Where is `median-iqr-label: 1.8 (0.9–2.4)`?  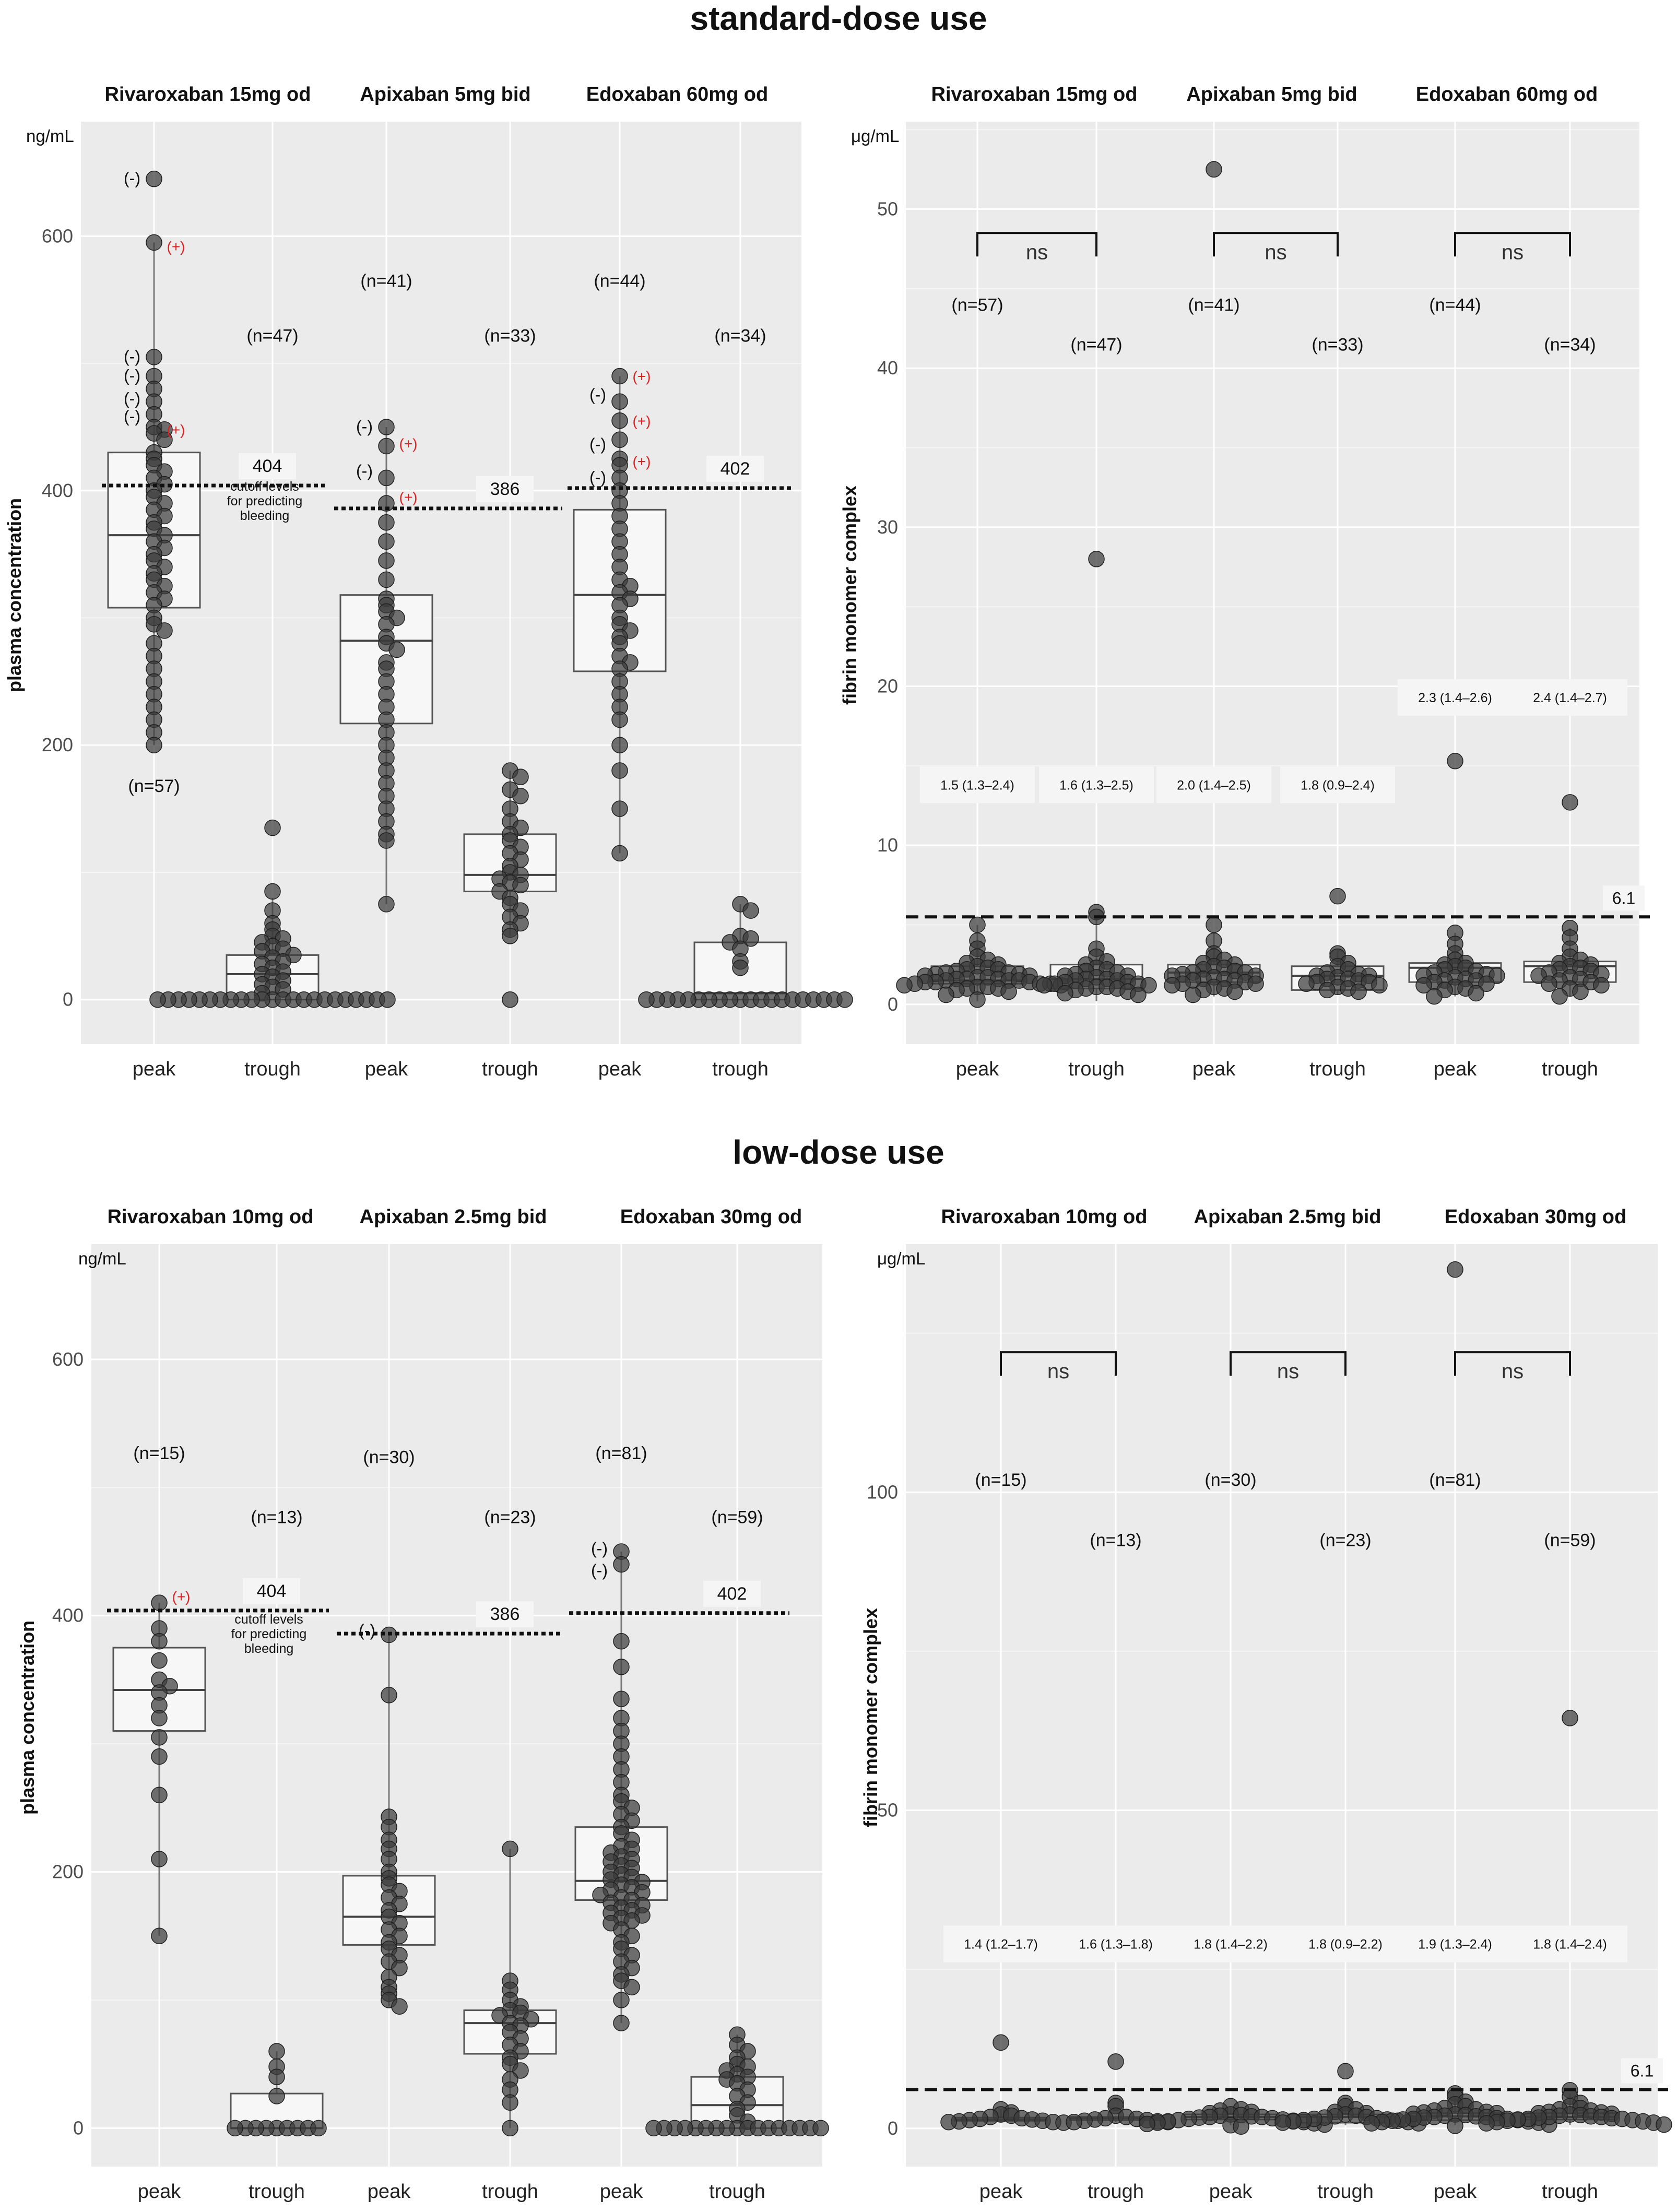
median-iqr-label: 1.8 (0.9–2.4) is located at coordinates (1338, 785).